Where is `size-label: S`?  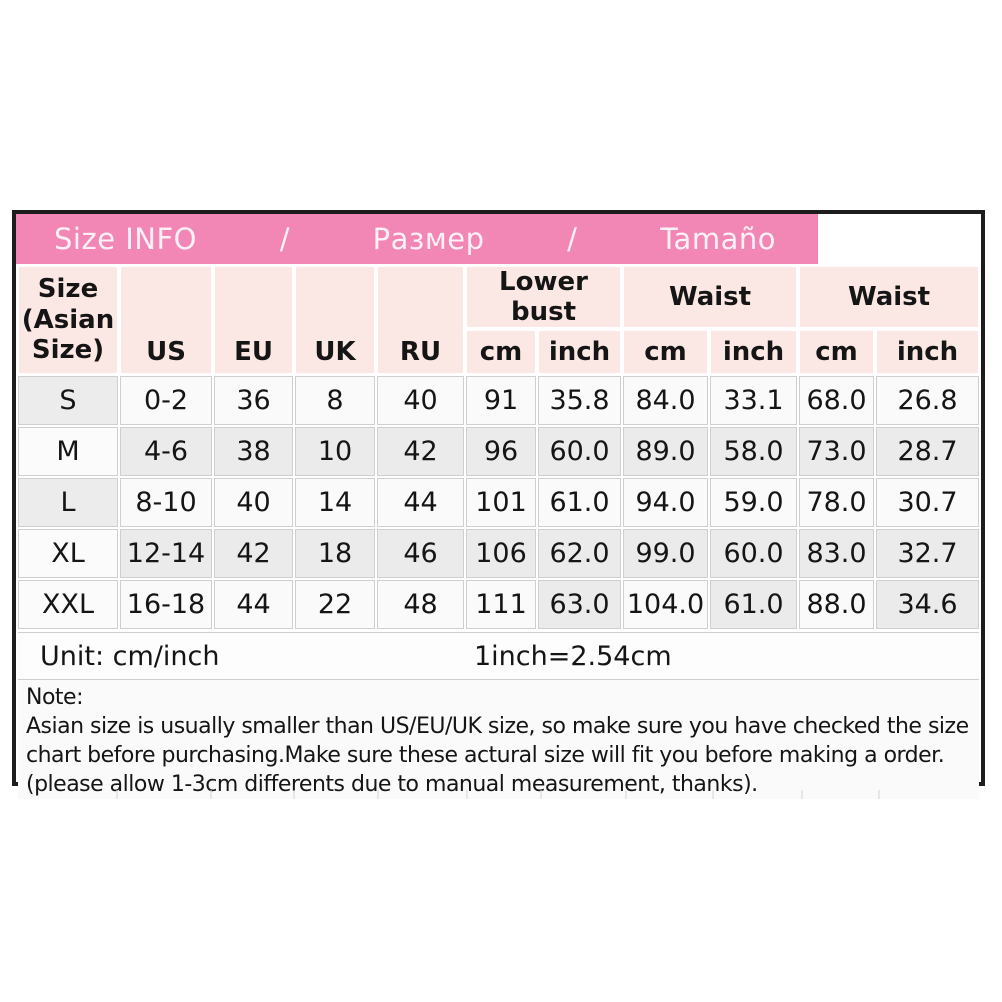 size-label: S is located at coordinates (68, 400).